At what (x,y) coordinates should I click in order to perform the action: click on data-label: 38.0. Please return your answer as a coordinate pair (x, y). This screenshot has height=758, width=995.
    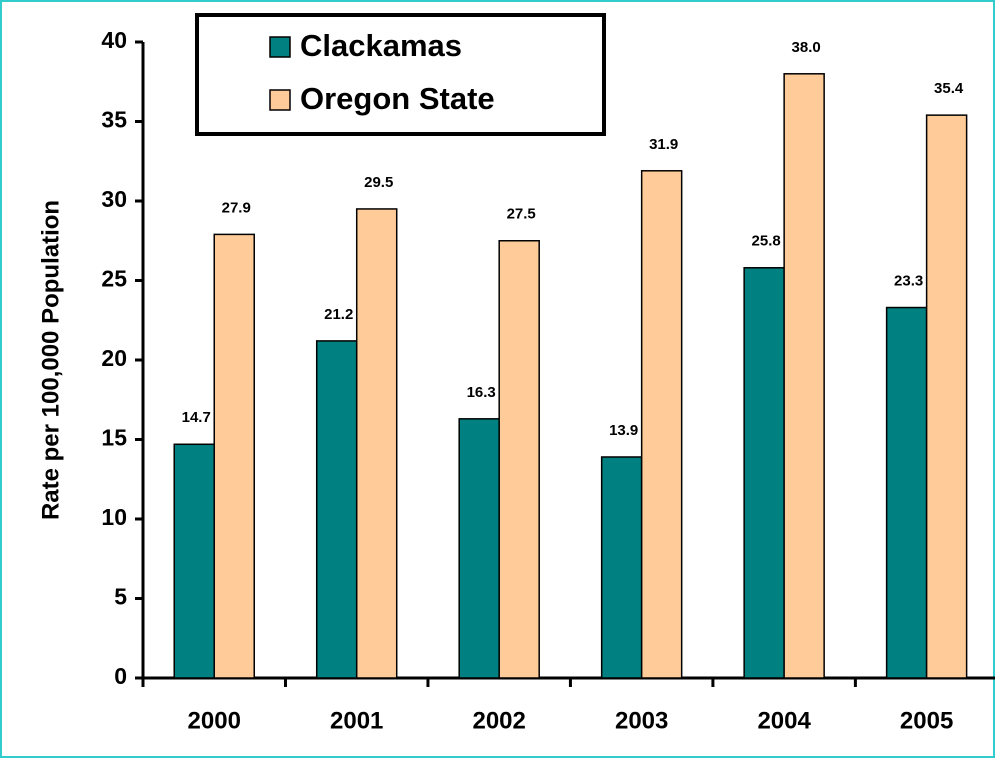
    Looking at the image, I should click on (806, 47).